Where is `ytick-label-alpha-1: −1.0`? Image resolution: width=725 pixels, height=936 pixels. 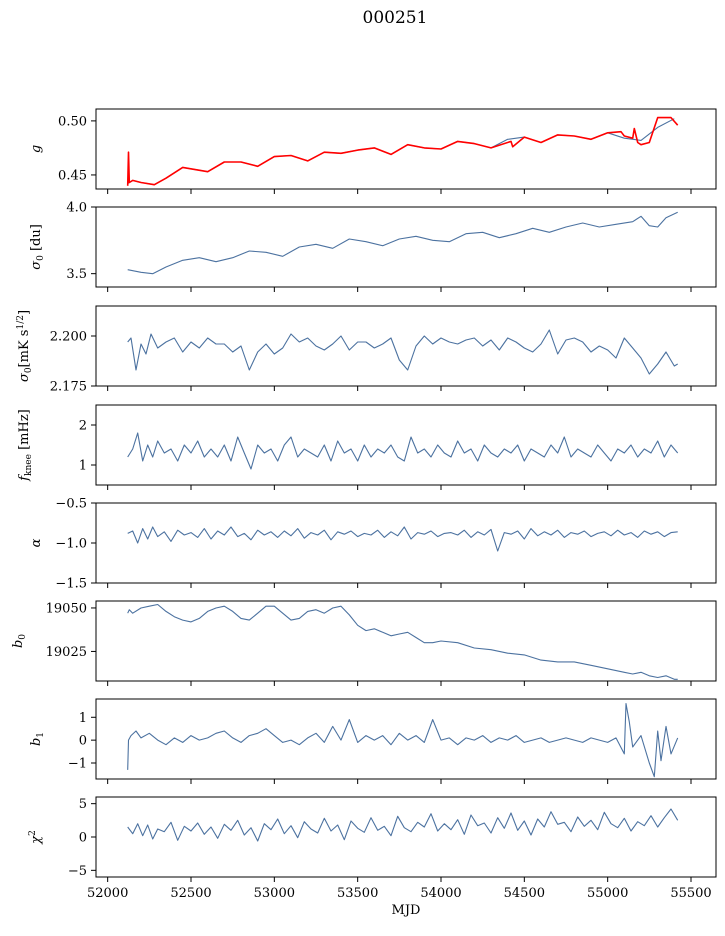
ytick-label-alpha-1: −1.0 is located at coordinates (71, 544).